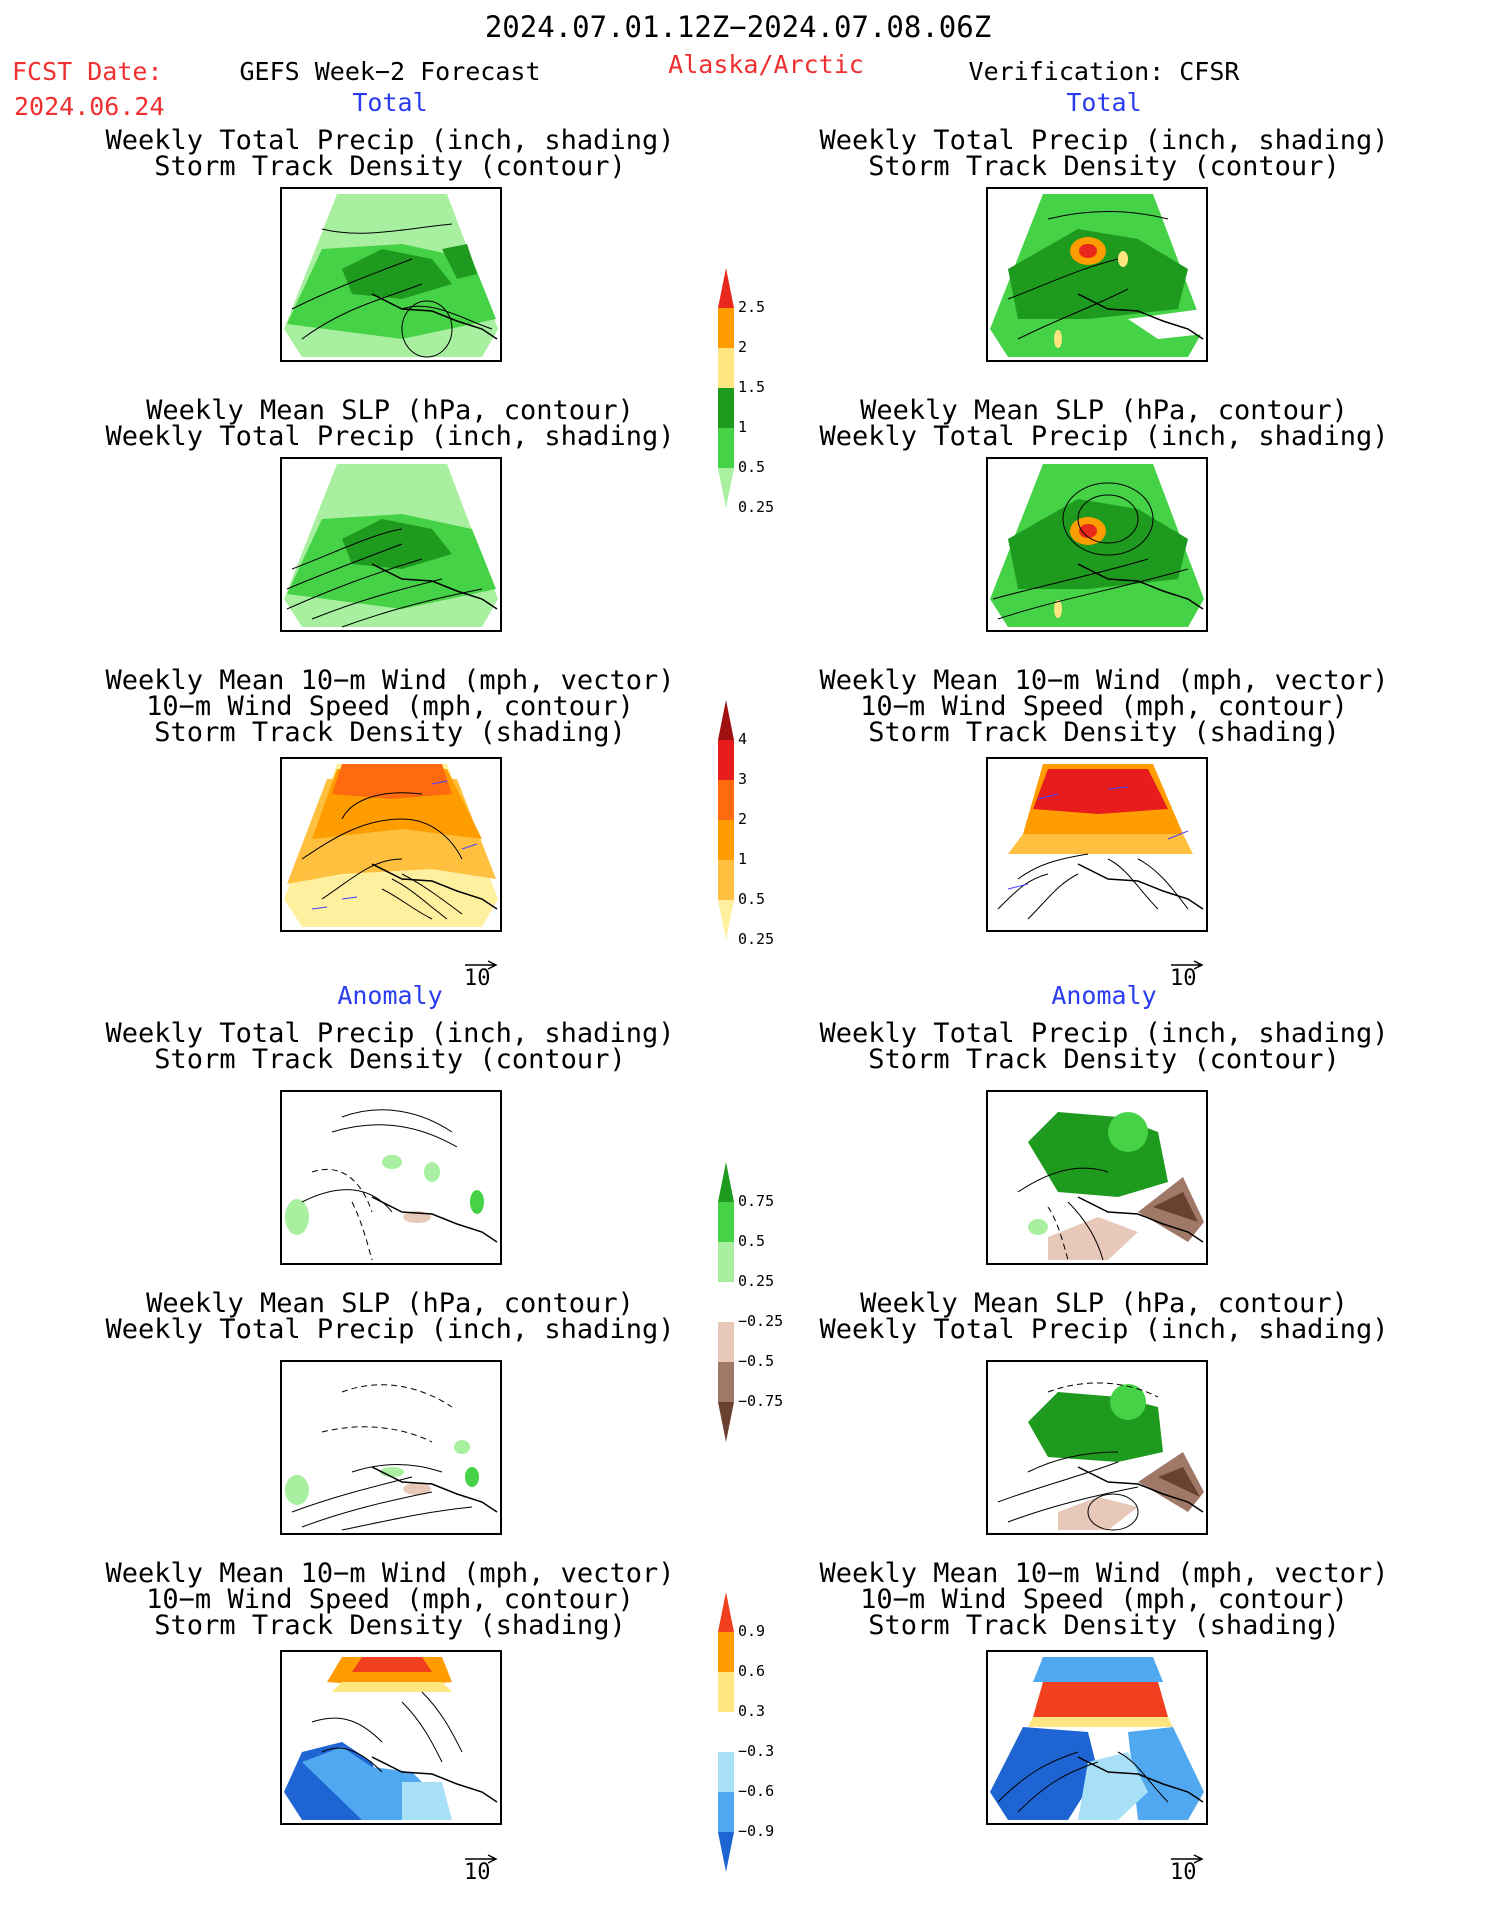  What do you see at coordinates (756, 1201) in the screenshot?
I see `colorbar-tick-label: 0.75` at bounding box center [756, 1201].